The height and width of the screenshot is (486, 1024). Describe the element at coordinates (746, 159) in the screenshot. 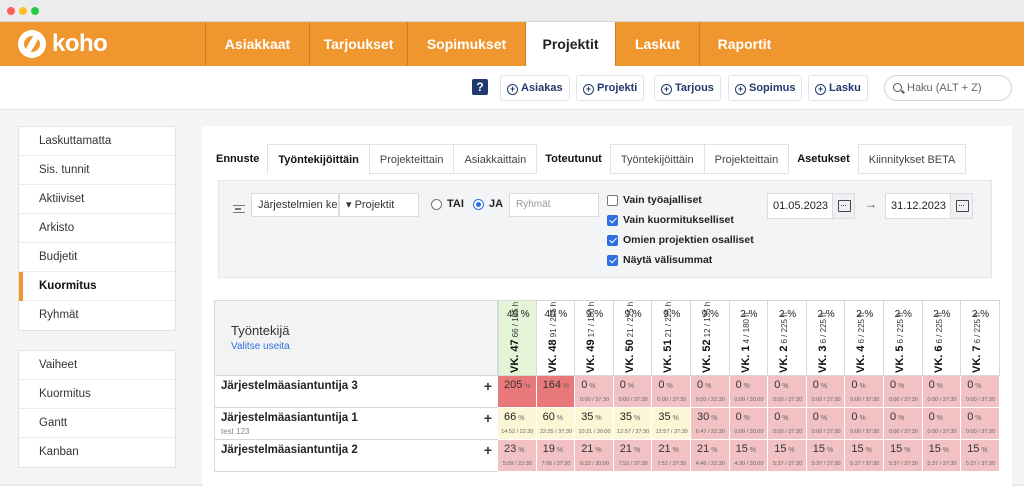

I see `tab-toteutunut-projekteittain: Projekteittain` at that location.